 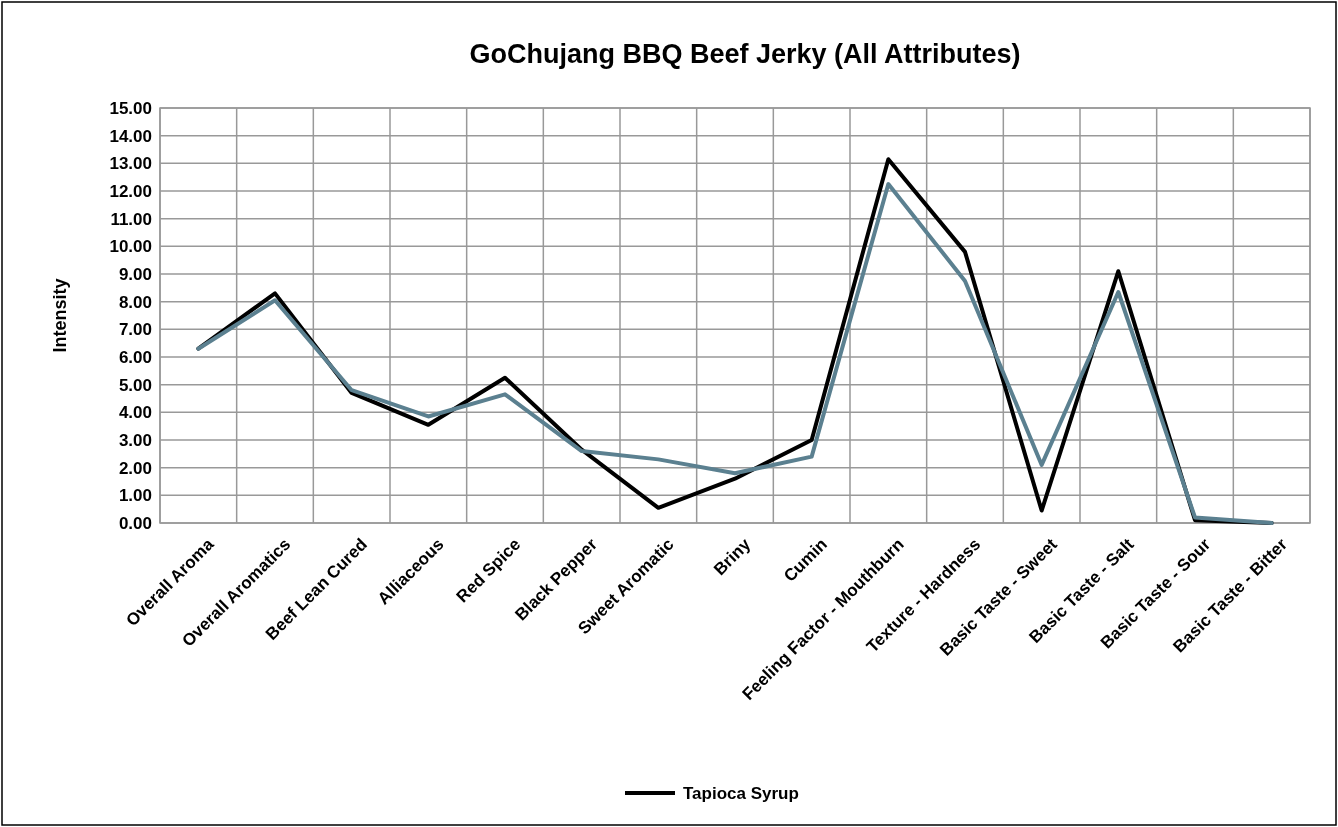 I want to click on chart-title: GoChujang BBQ Beef Jerky (All Attributes), so click(x=745, y=54).